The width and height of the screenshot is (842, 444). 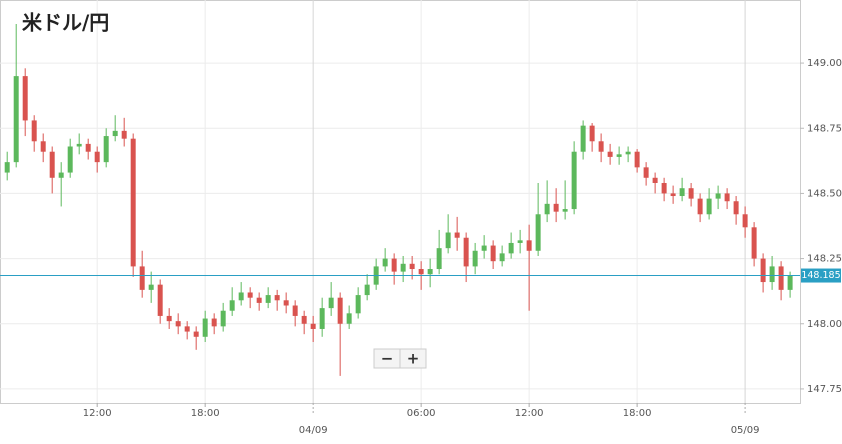 I want to click on y-tick-label: 148.500, so click(x=824, y=193).